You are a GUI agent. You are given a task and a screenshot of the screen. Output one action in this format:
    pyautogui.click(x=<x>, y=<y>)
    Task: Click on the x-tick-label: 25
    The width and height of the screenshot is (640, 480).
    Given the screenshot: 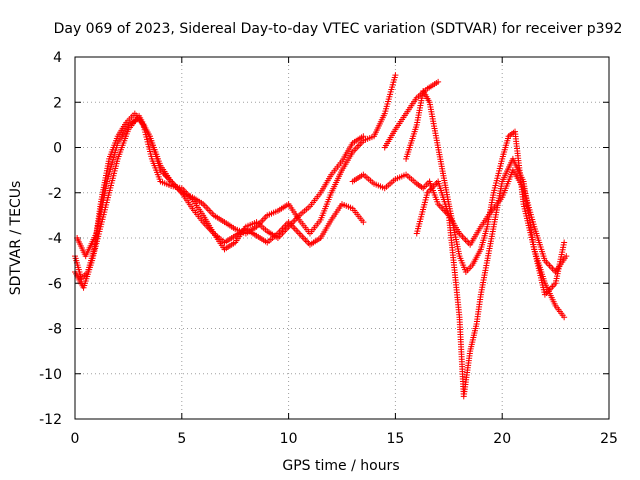 What is the action you would take?
    pyautogui.click(x=609, y=439)
    